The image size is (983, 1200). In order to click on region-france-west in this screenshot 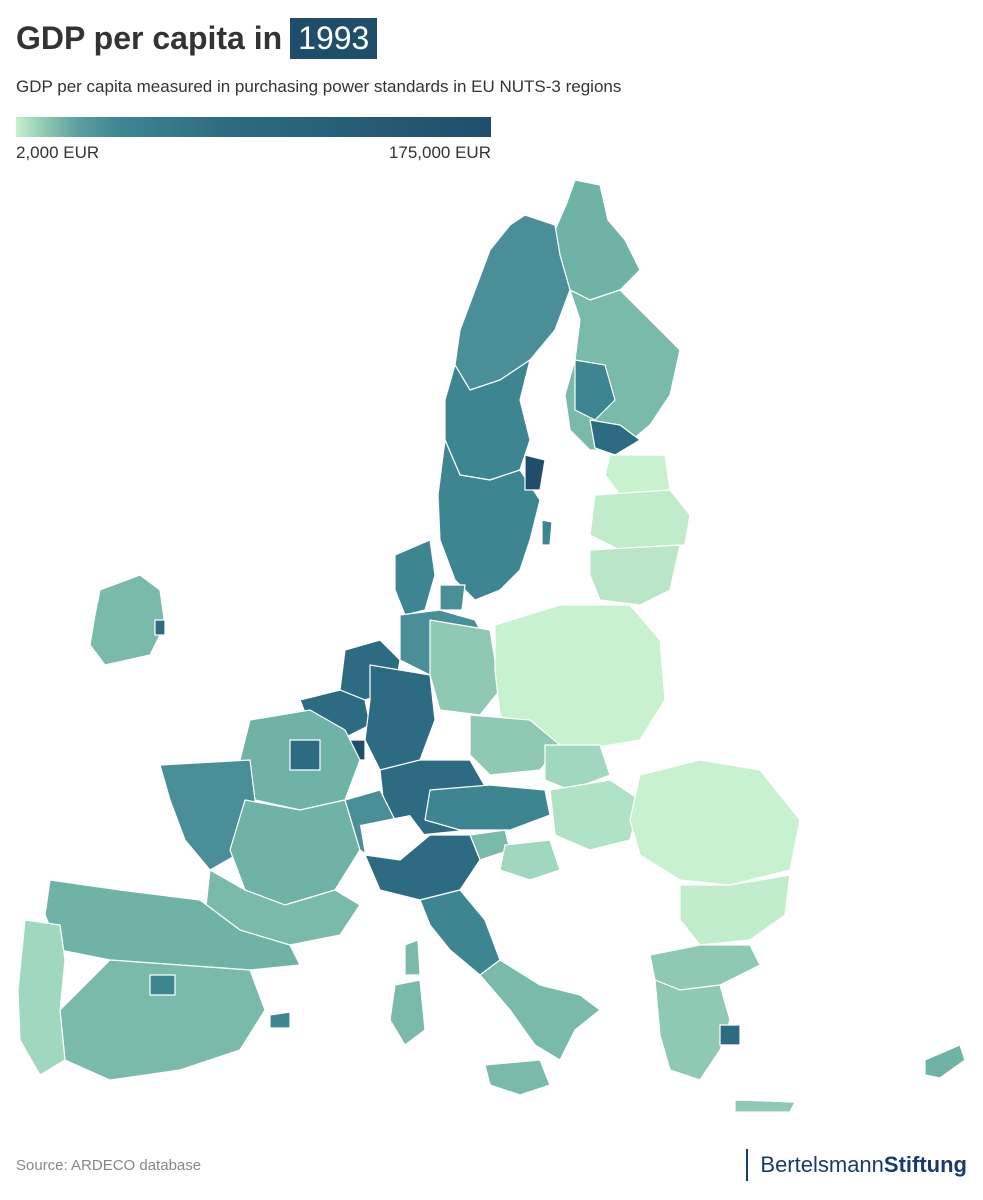, I will do `click(207, 815)`.